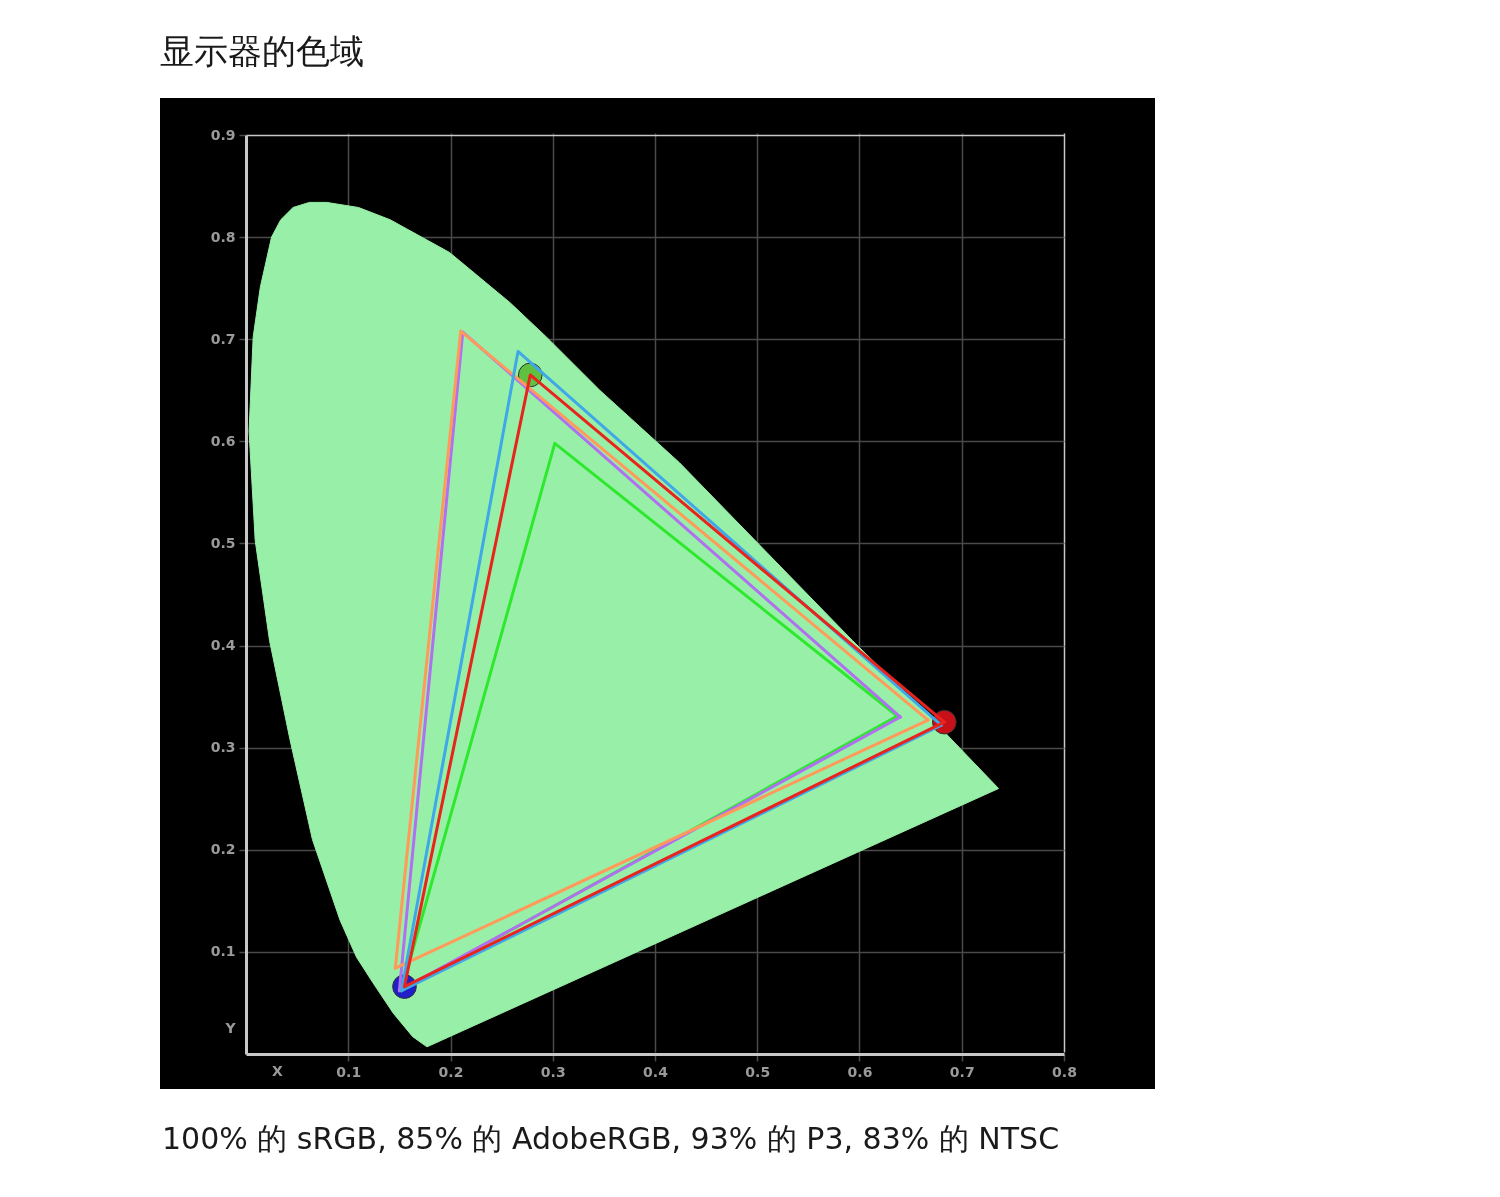 This screenshot has width=1500, height=1197. Describe the element at coordinates (223, 338) in the screenshot. I see `y-tick-label: 0.7` at that location.